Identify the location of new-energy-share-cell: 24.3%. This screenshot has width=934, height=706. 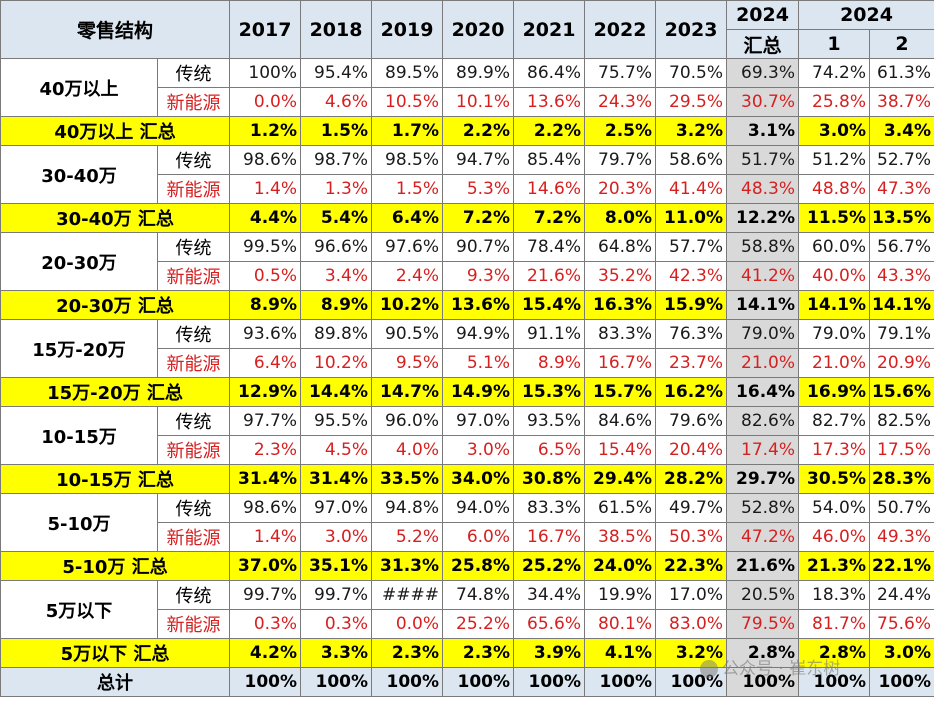
(620, 102).